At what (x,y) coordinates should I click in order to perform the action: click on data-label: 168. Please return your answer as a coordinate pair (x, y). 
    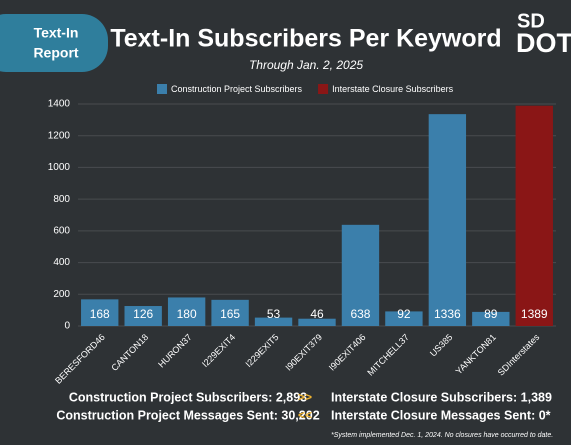
    Looking at the image, I should click on (100, 314).